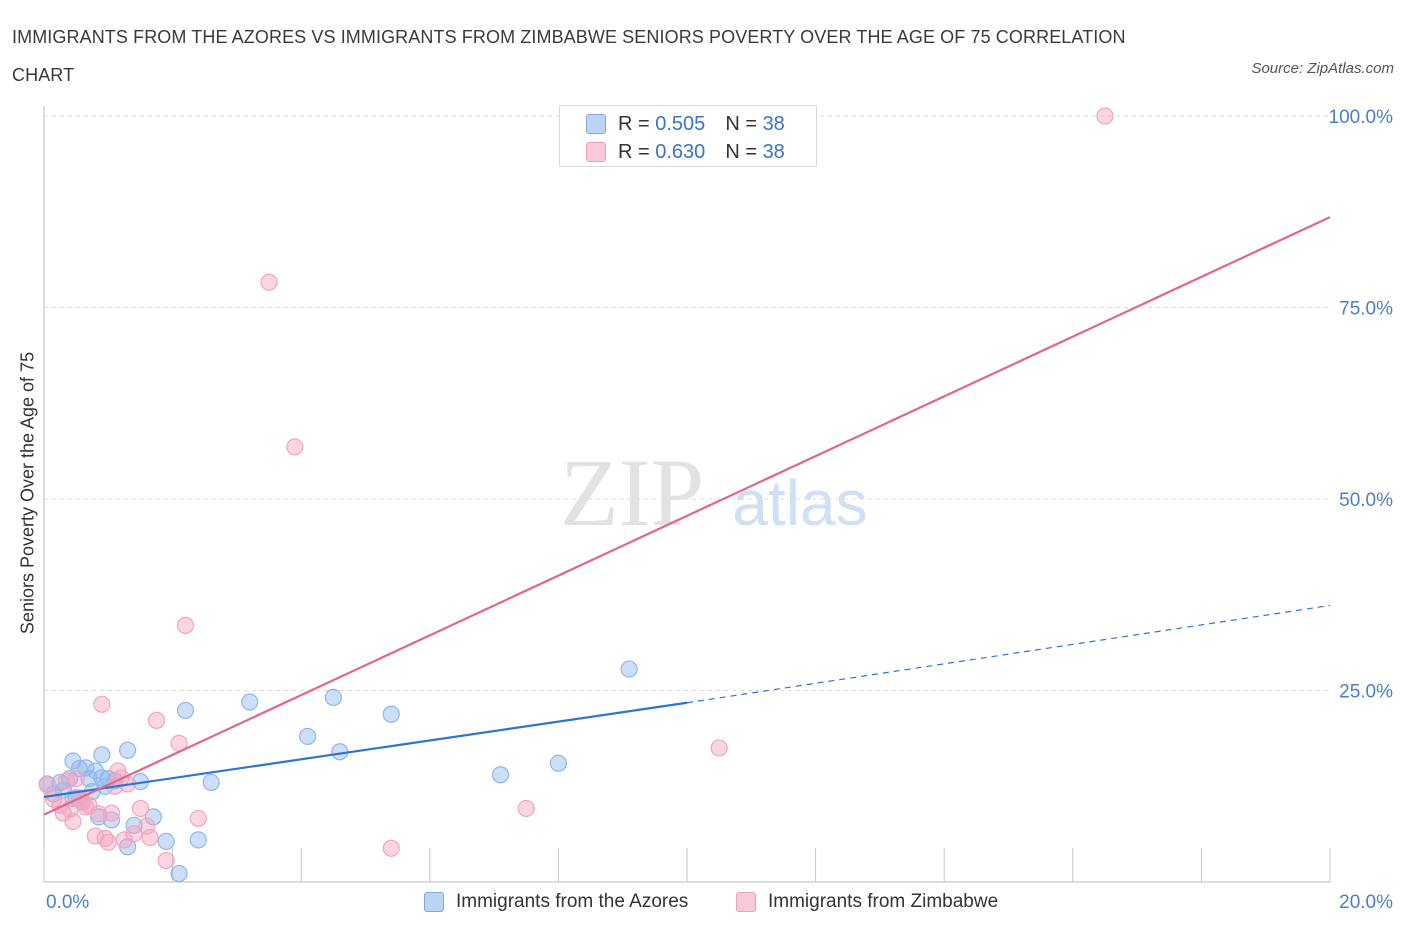 The image size is (1406, 930). I want to click on stats-legend: R = 0.505 N = 38 R = 0.630 N = 38, so click(688, 136).